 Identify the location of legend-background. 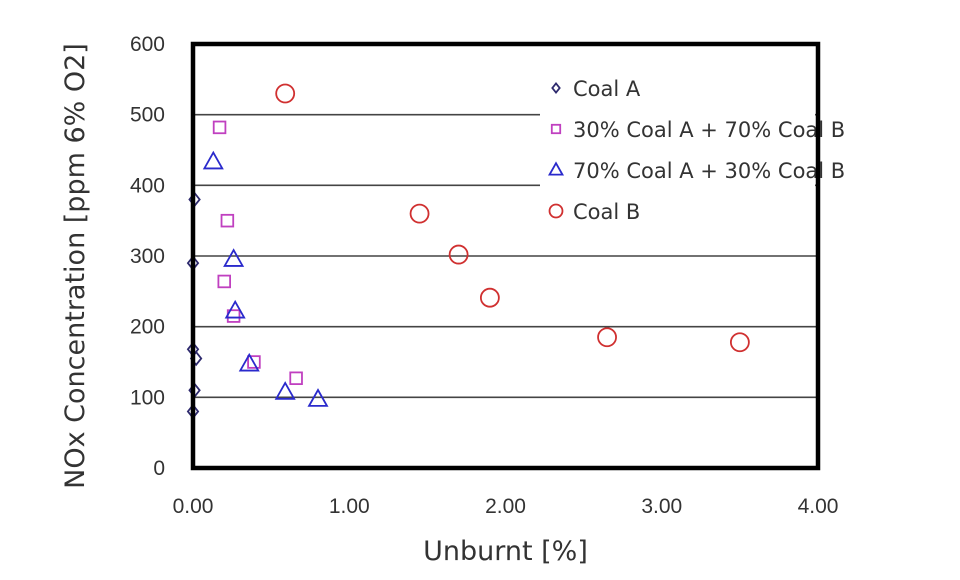
(677, 151).